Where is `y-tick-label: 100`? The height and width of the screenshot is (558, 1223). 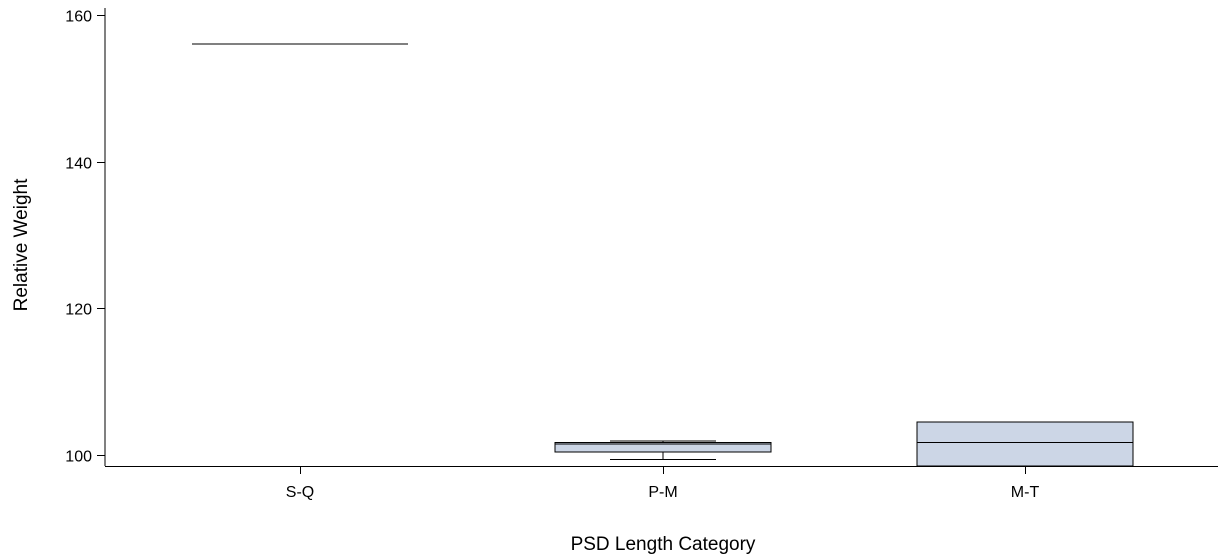
y-tick-label: 100 is located at coordinates (78, 457).